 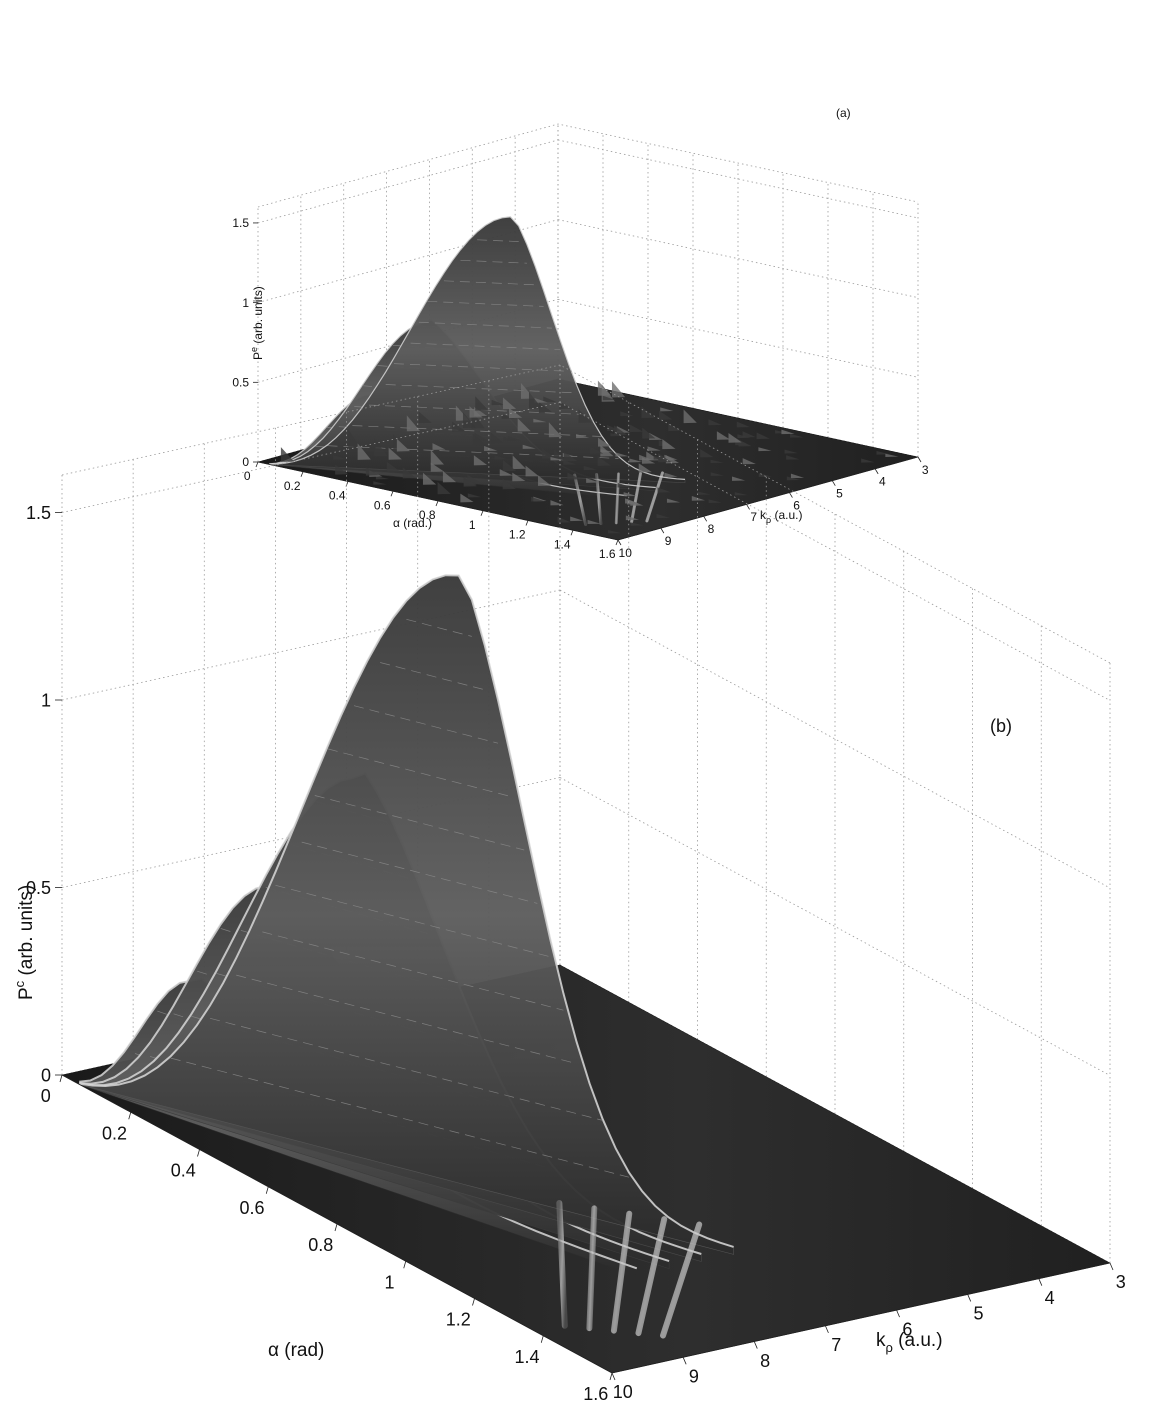 What do you see at coordinates (19, 983) in the screenshot?
I see `panel-b-zlabel-sup: c` at bounding box center [19, 983].